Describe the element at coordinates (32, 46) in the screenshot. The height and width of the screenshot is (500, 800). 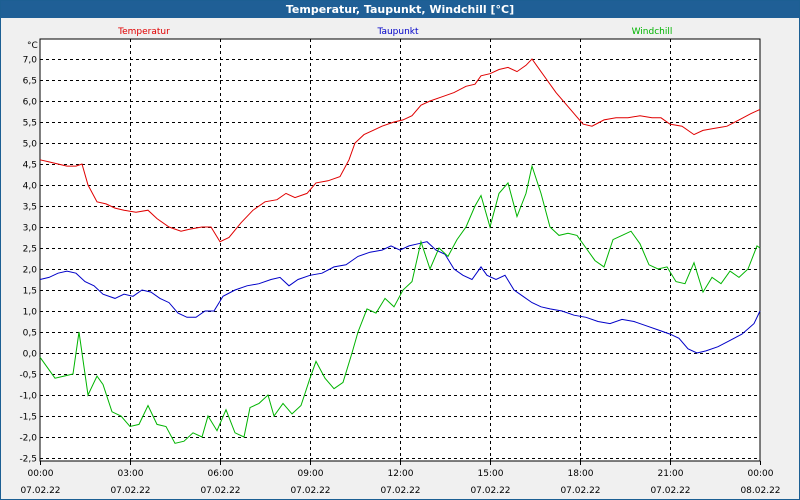
I see `y-axis-label: °C` at that location.